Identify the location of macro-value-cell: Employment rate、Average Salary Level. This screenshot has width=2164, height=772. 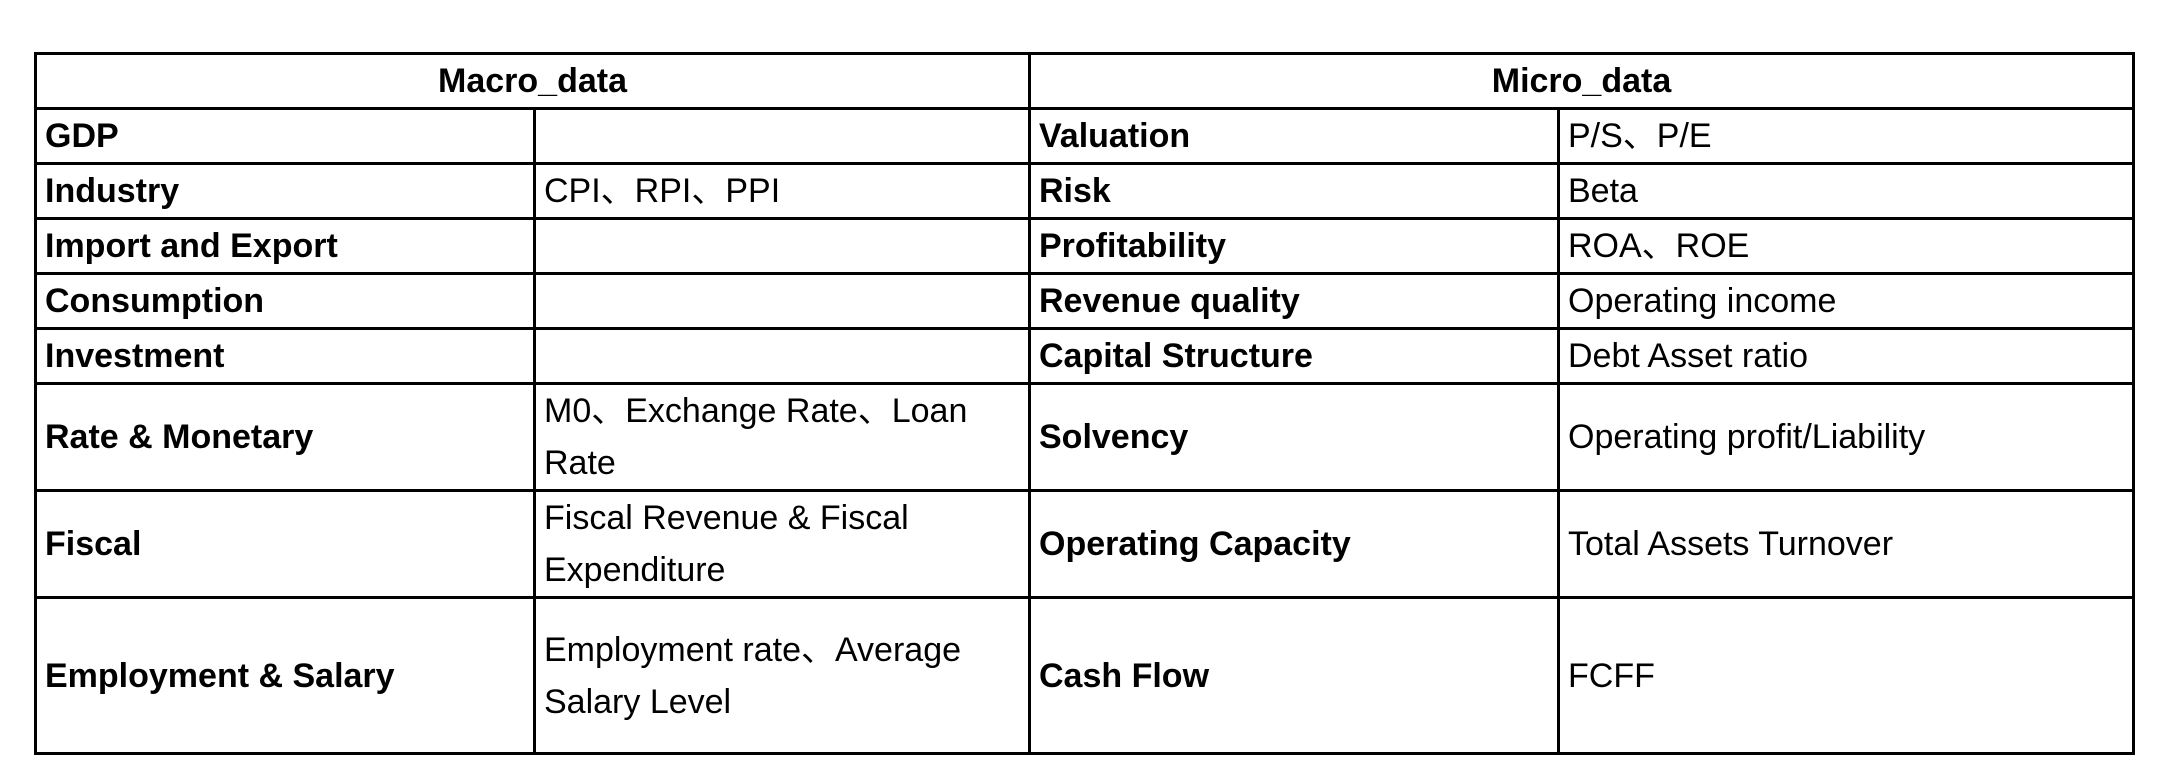
(782, 675).